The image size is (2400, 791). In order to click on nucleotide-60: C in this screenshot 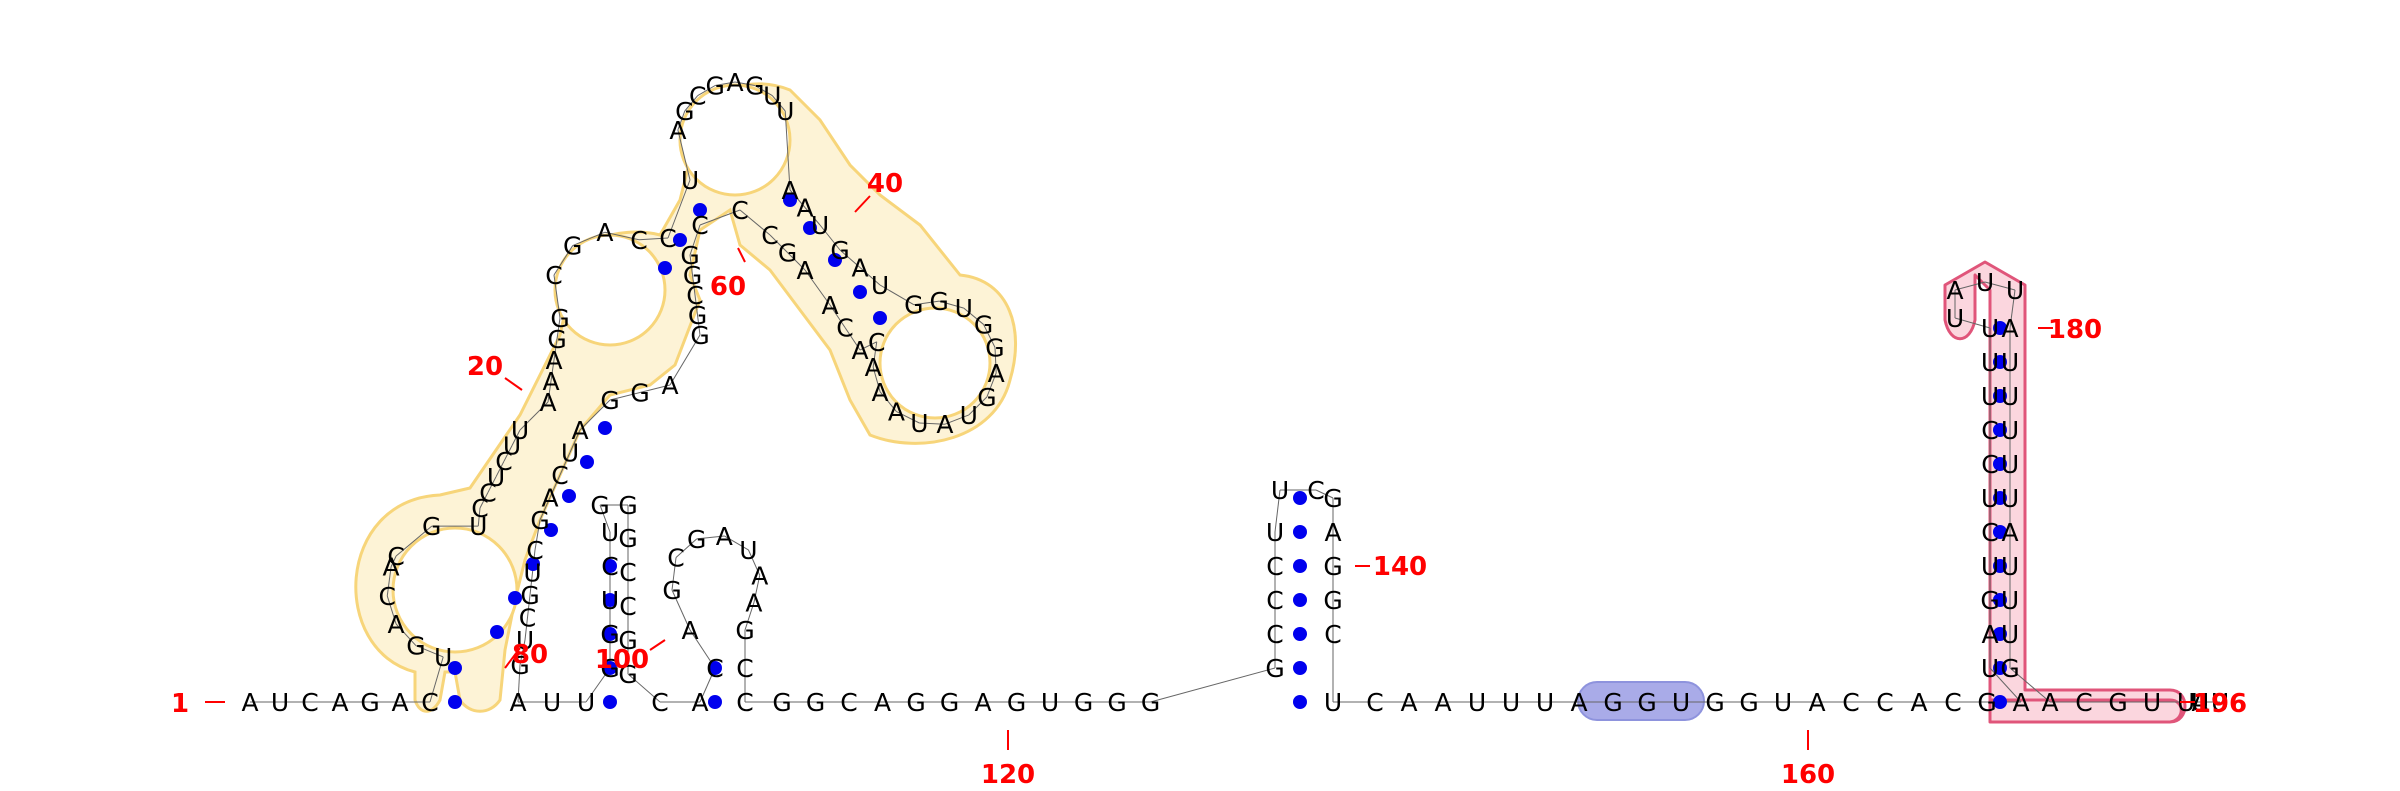, I will do `click(876, 342)`.